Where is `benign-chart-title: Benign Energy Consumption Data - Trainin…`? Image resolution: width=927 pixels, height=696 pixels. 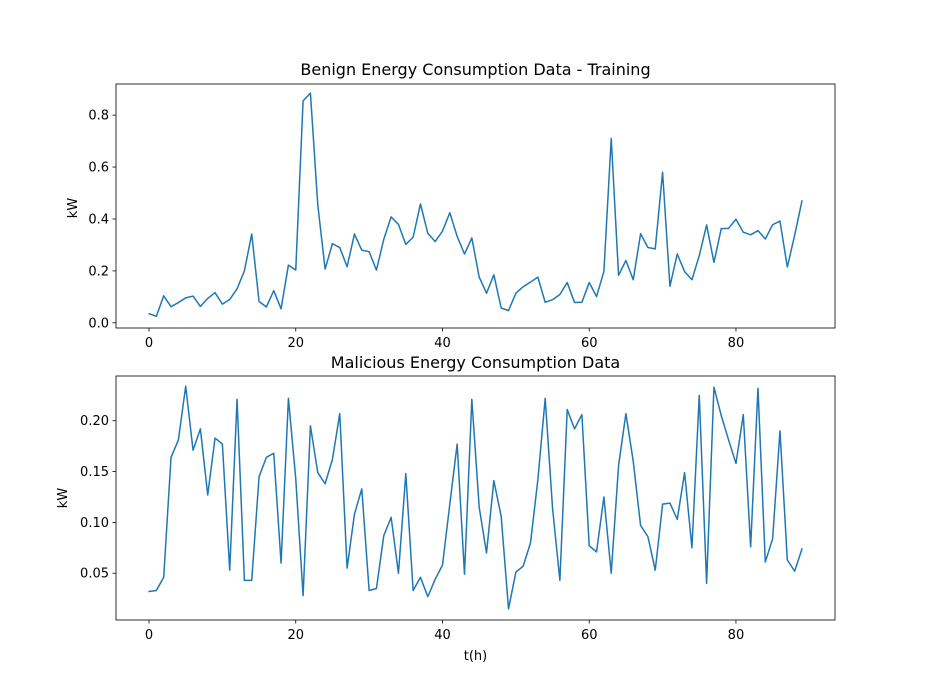 benign-chart-title: Benign Energy Consumption Data - Trainin… is located at coordinates (475, 69).